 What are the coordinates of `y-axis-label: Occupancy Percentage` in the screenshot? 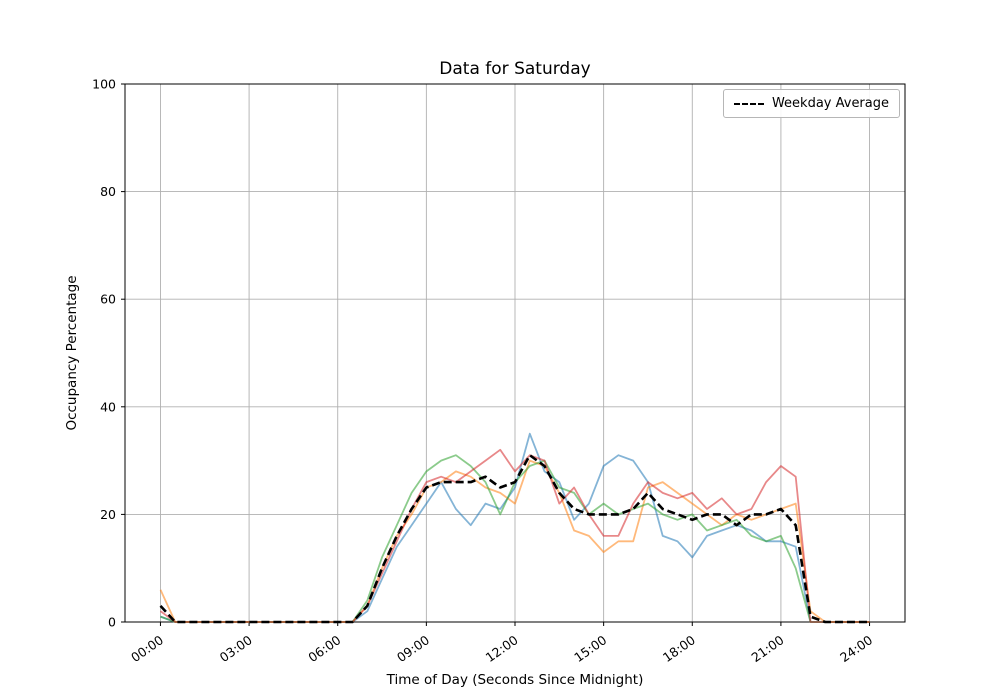 It's located at (72, 353).